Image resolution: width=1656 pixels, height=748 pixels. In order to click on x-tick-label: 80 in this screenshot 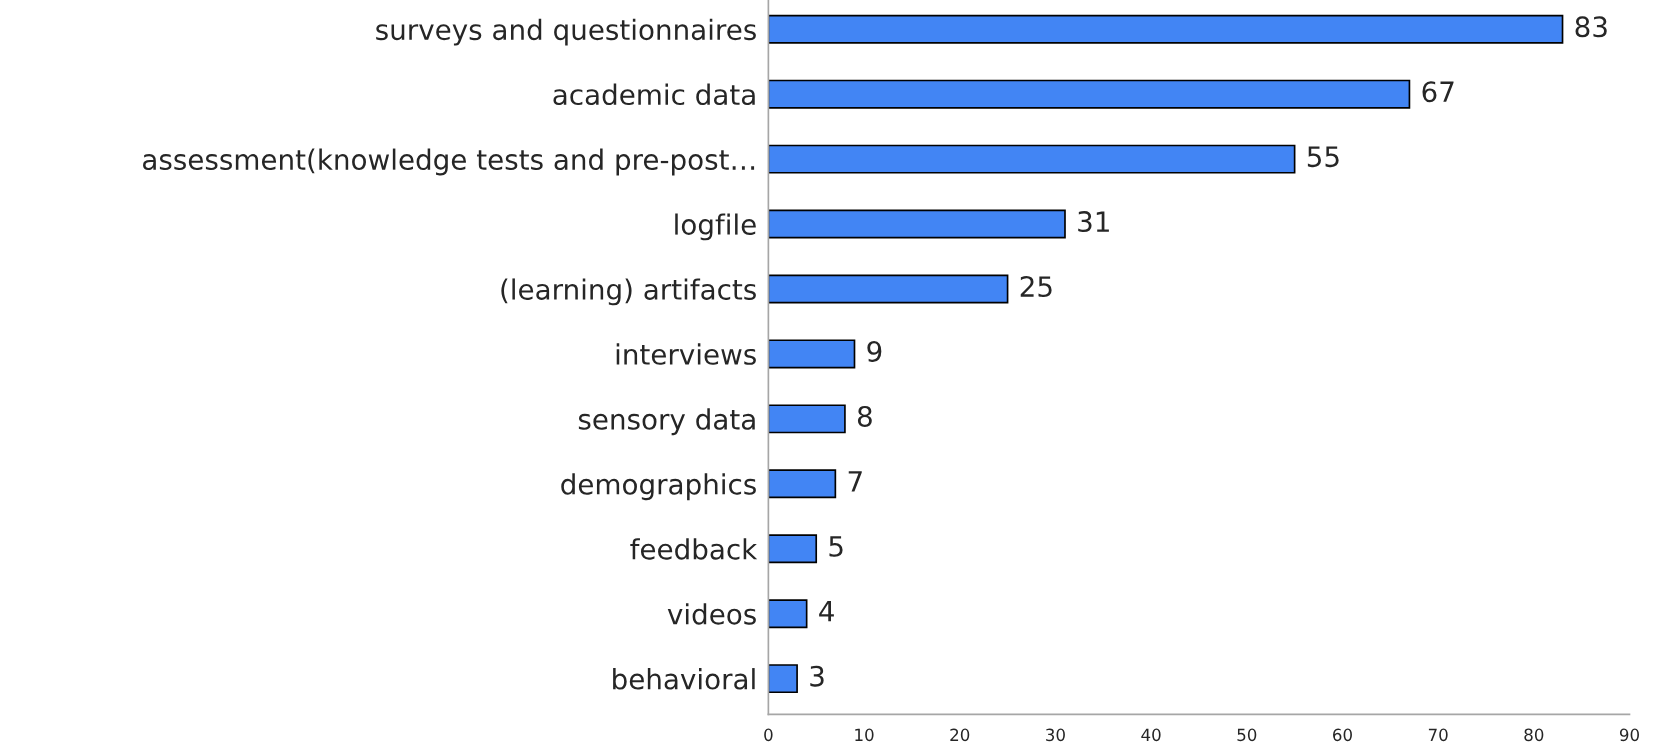, I will do `click(1534, 735)`.